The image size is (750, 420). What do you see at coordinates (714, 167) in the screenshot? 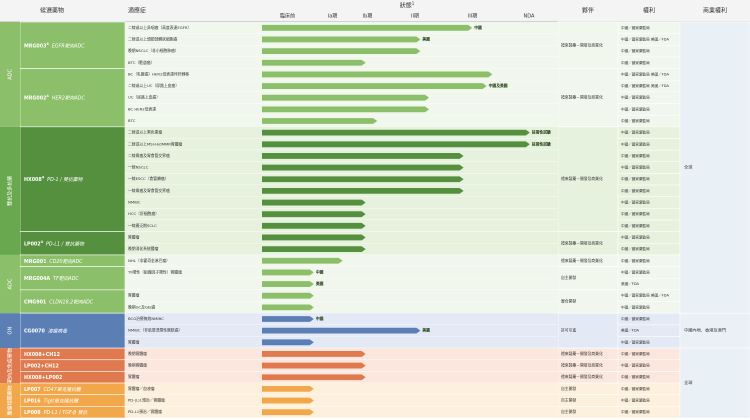
I see `commercial-cell` at bounding box center [714, 167].